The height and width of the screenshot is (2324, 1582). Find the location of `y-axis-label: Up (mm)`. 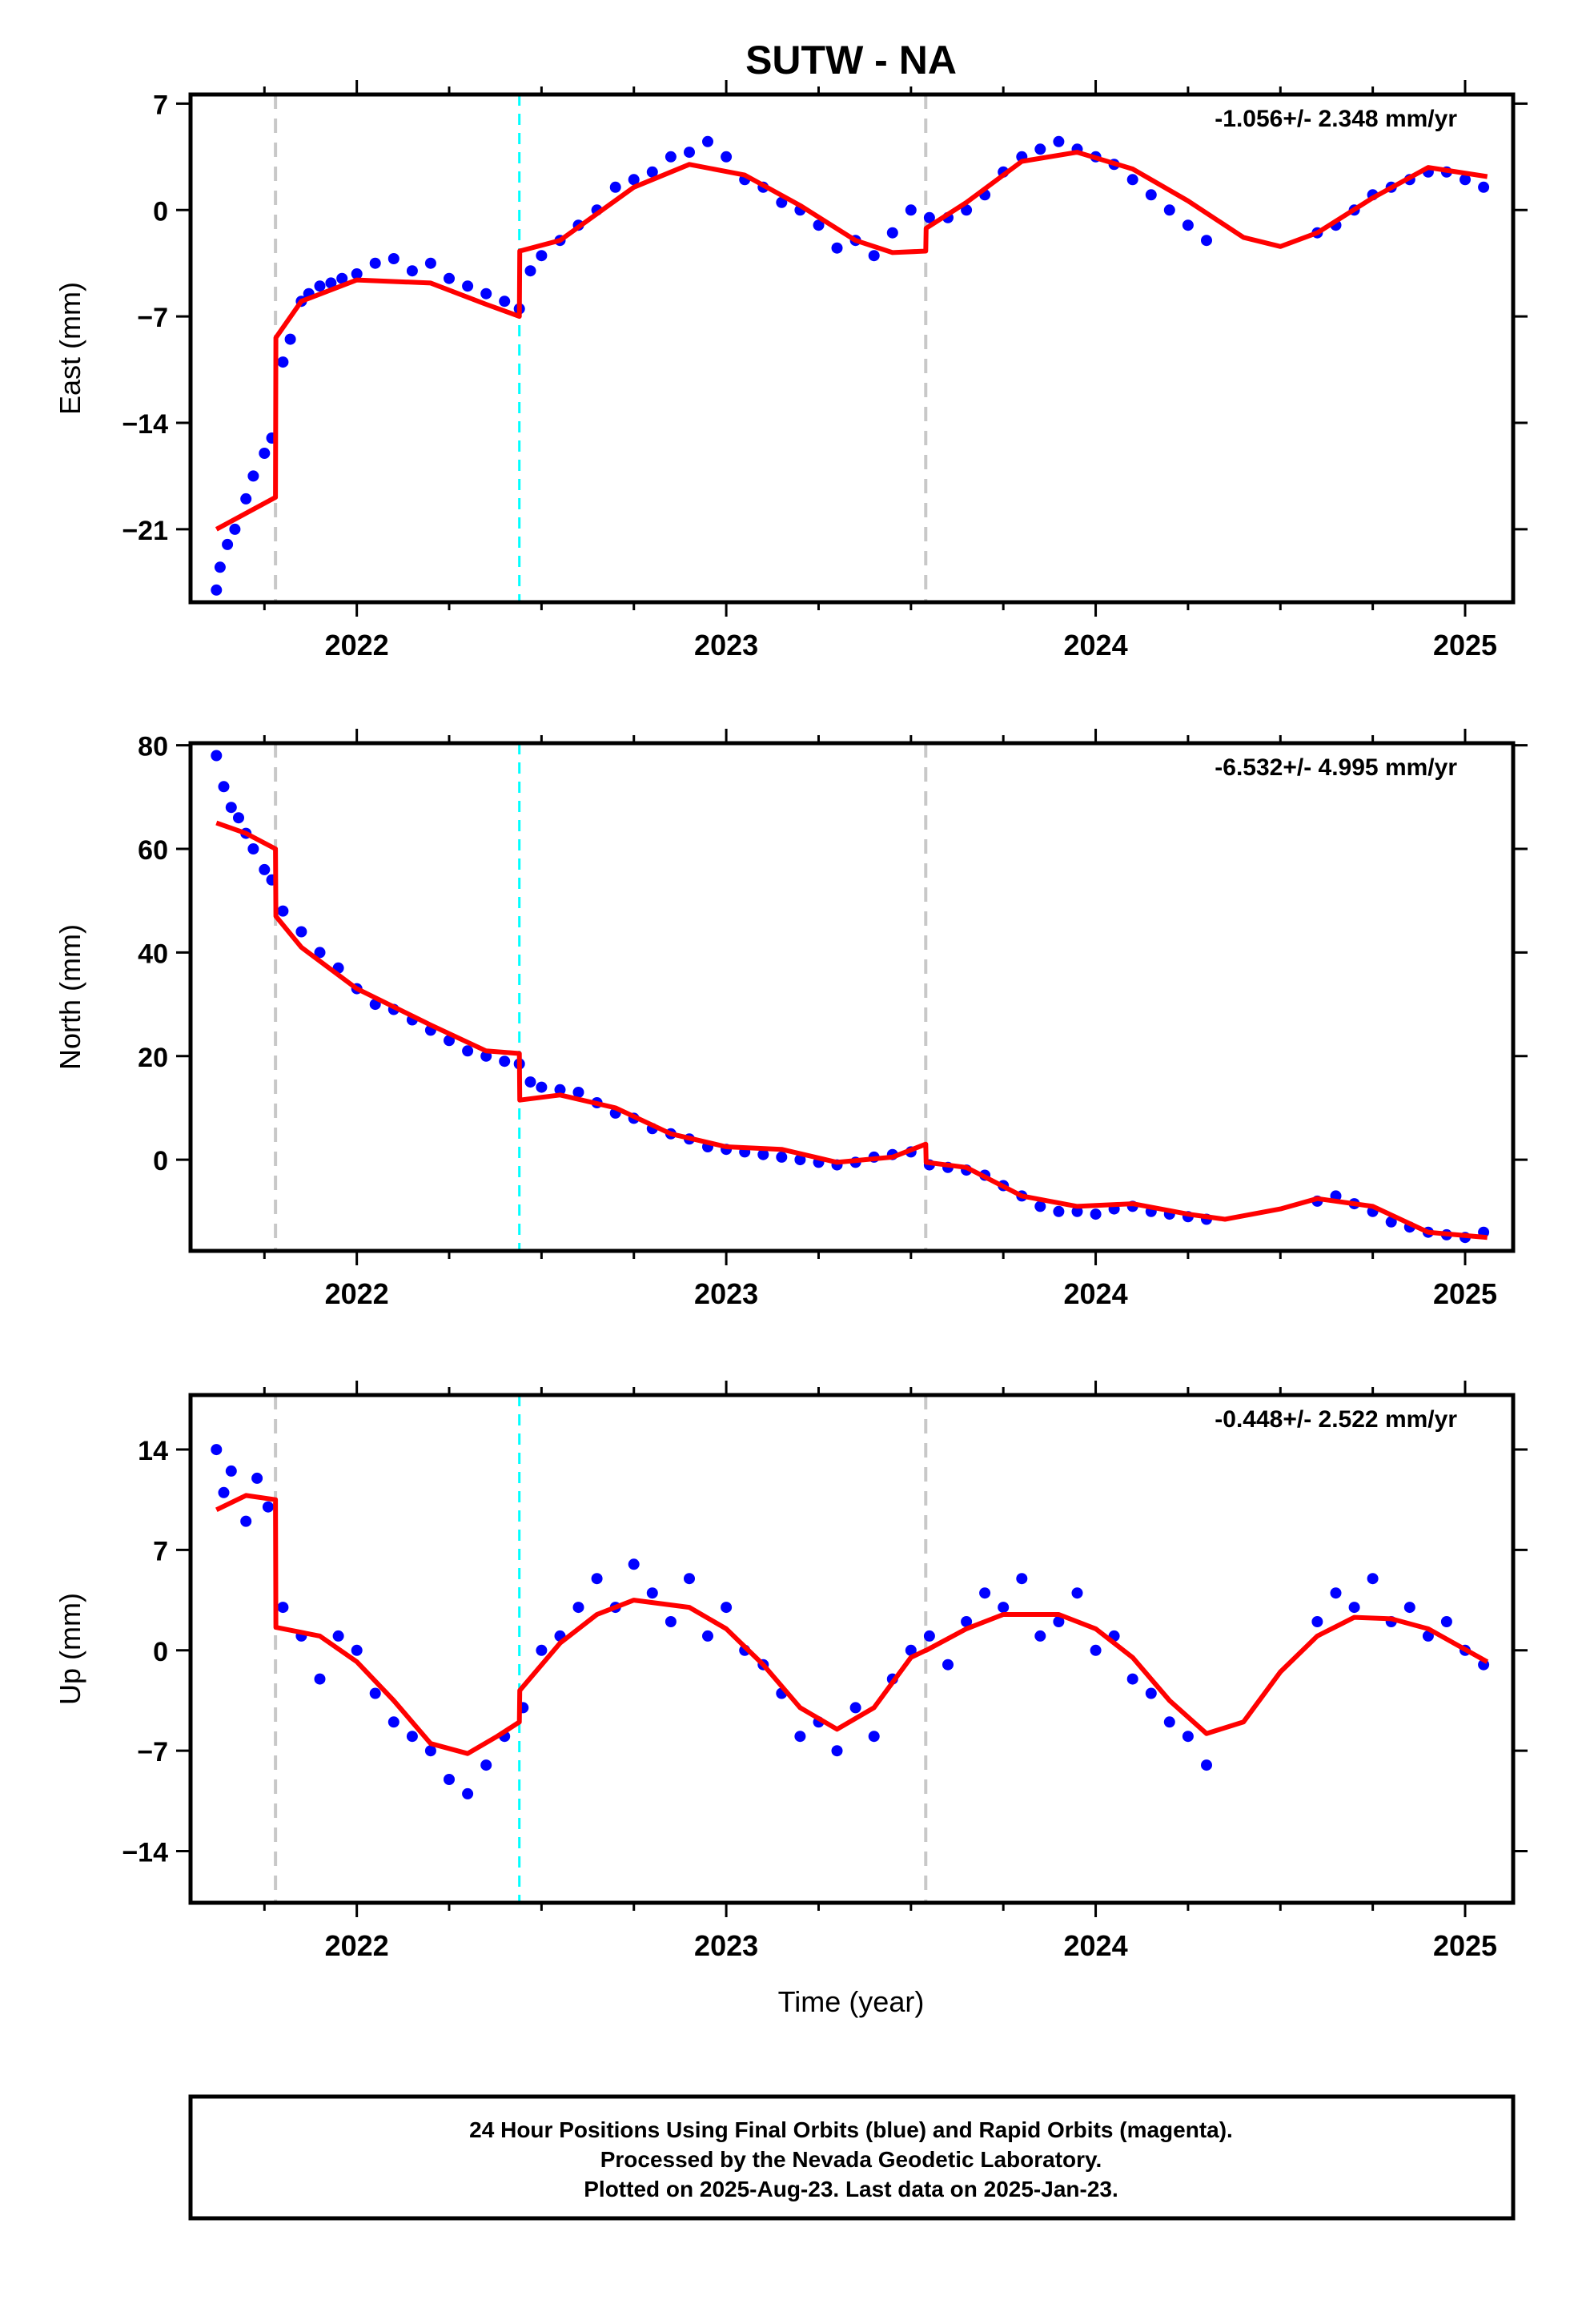

y-axis-label: Up (mm) is located at coordinates (70, 1649).